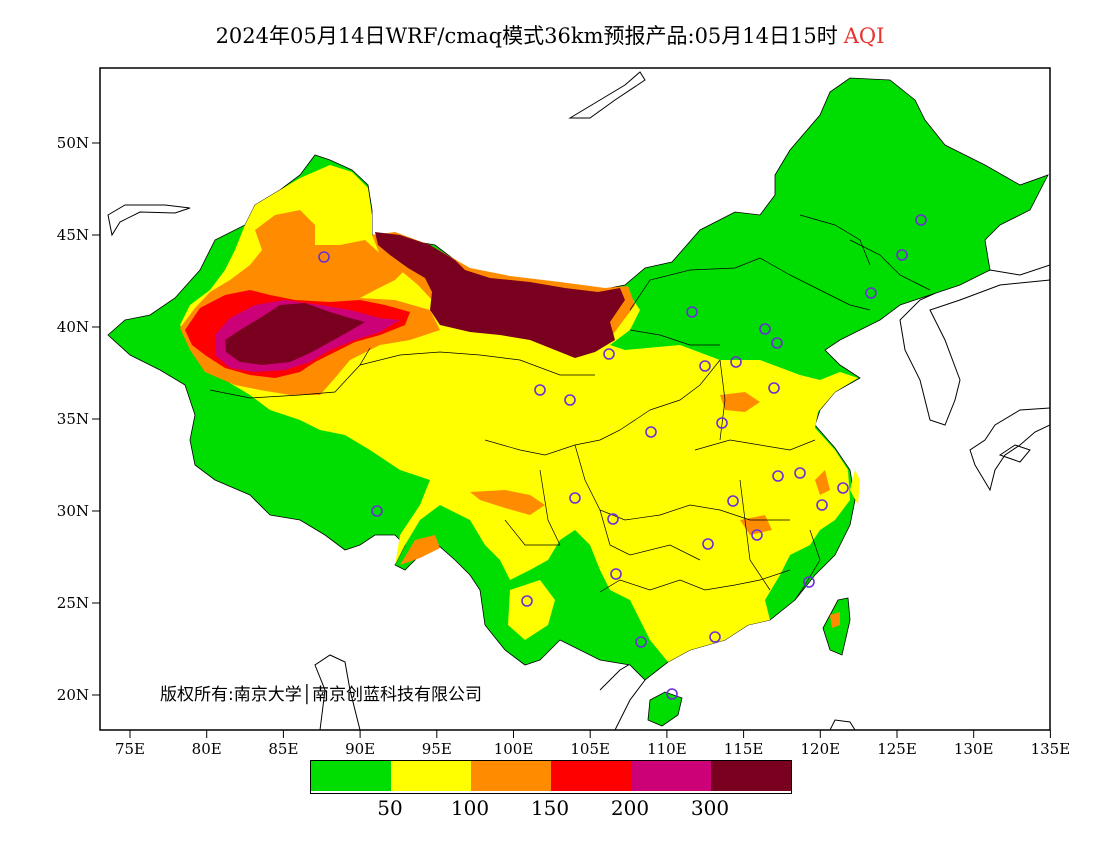  I want to click on y-tick-label: 30N, so click(73, 511).